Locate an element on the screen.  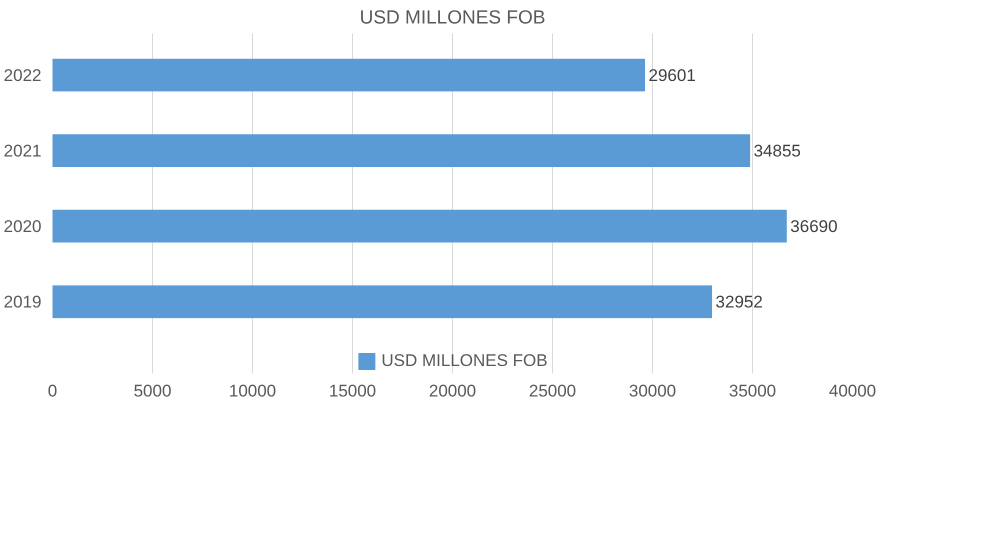
y-tick-label: 2022 is located at coordinates (23, 76).